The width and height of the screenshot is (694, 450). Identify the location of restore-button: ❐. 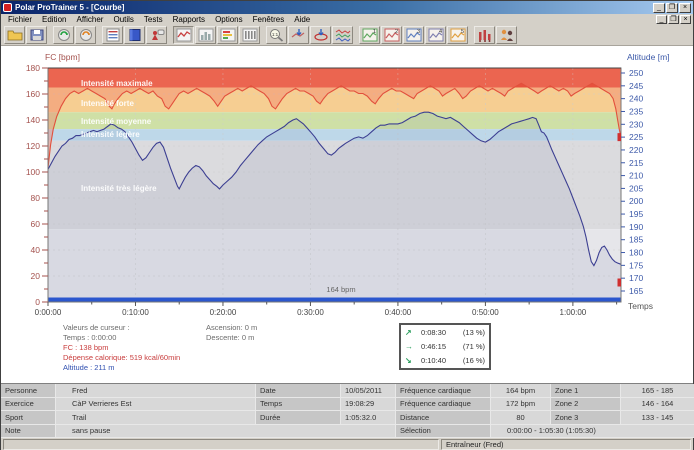
(672, 7).